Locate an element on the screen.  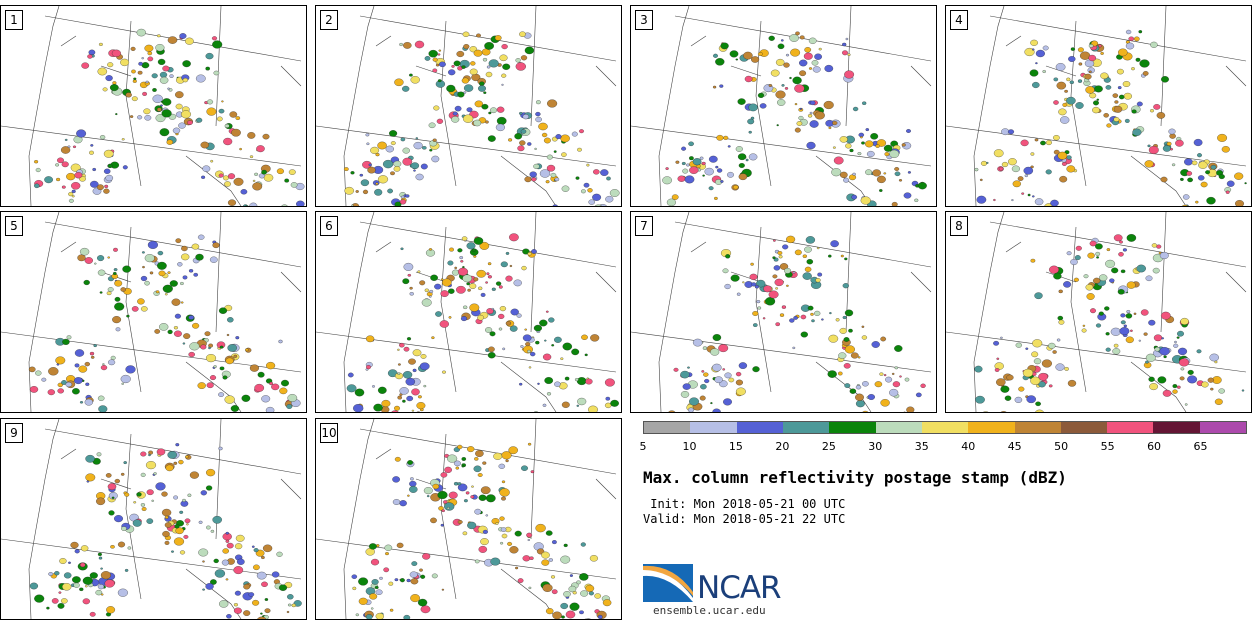
postage-stamp-panel: 4 is located at coordinates (1098, 106).